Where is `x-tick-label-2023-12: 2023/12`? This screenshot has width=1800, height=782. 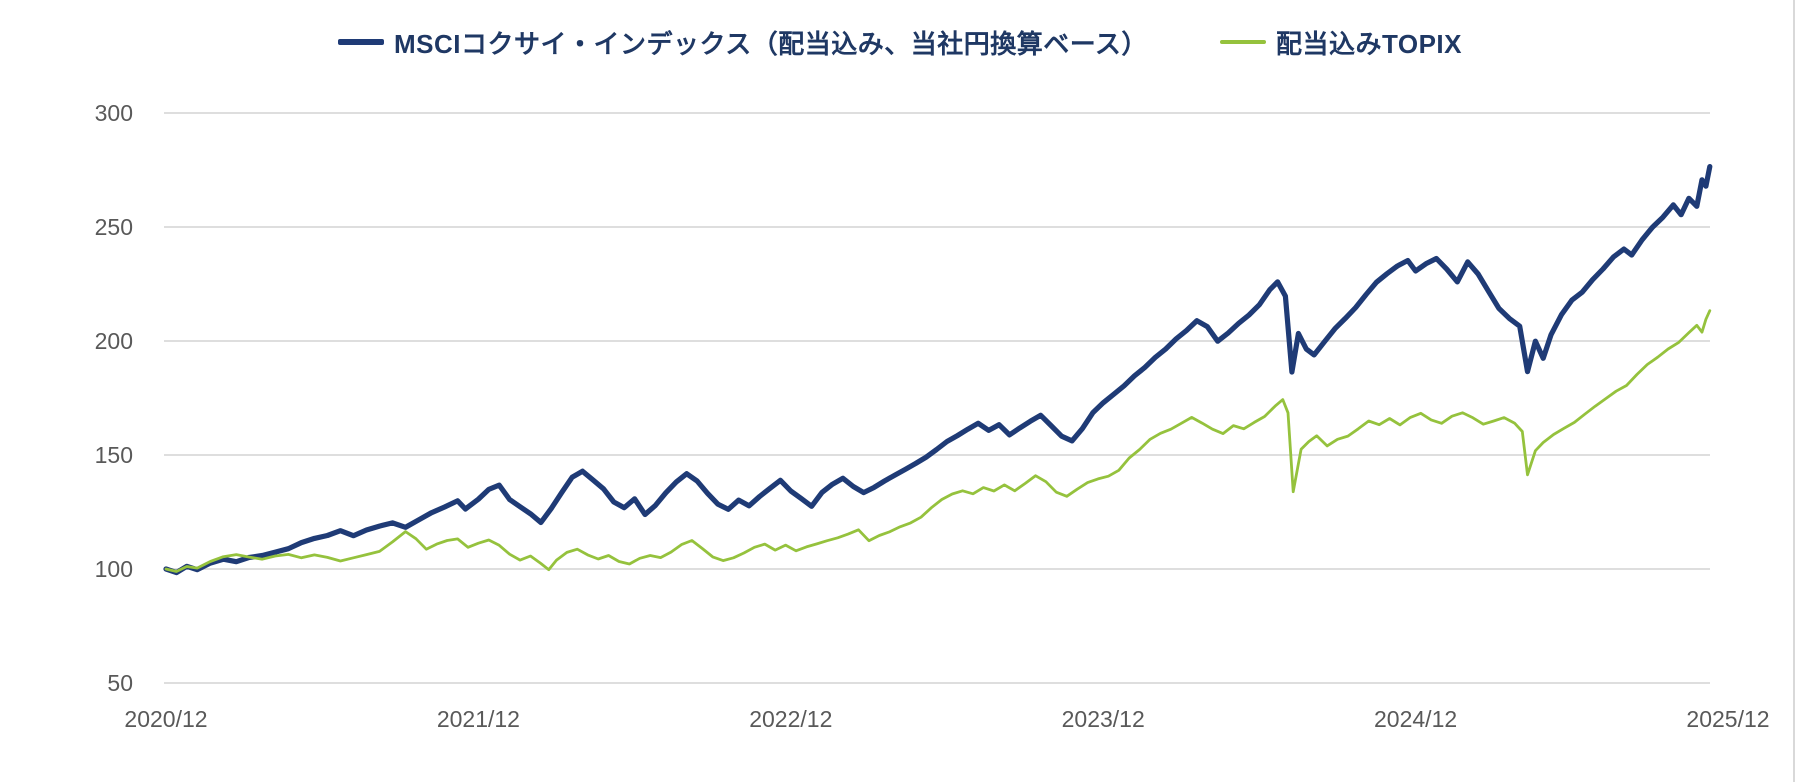 x-tick-label-2023-12: 2023/12 is located at coordinates (1103, 719).